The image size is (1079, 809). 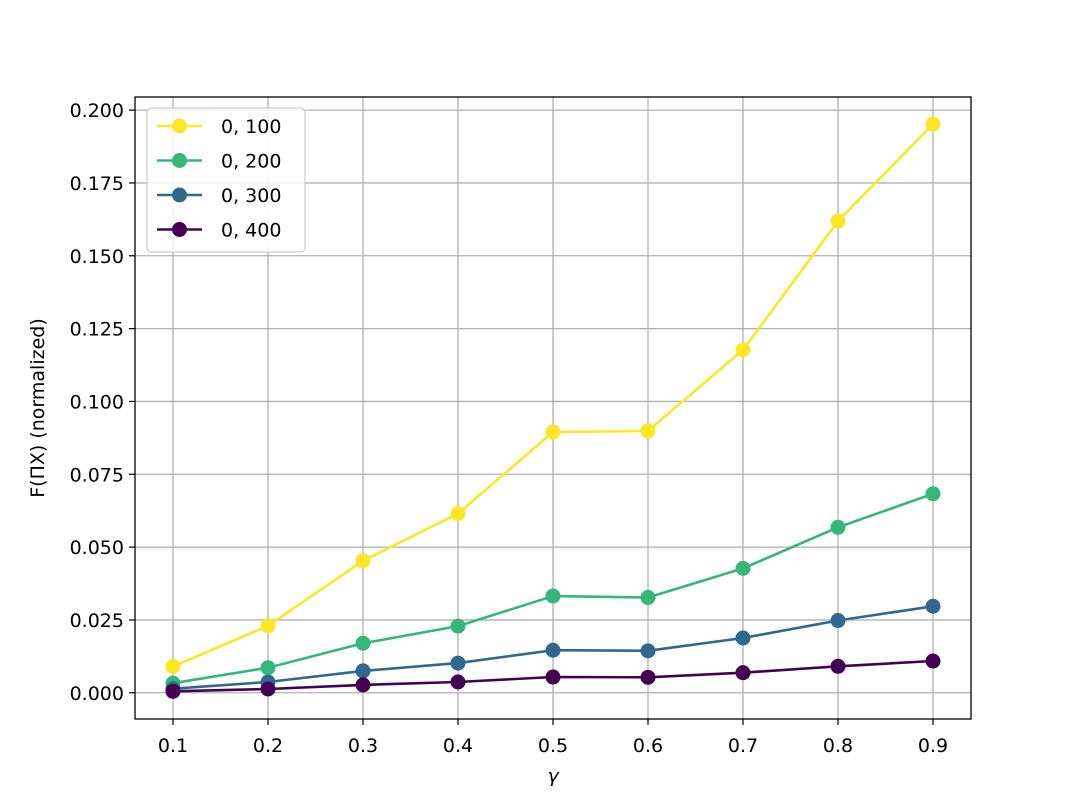 I want to click on legend-label: 0, 300, so click(x=251, y=196).